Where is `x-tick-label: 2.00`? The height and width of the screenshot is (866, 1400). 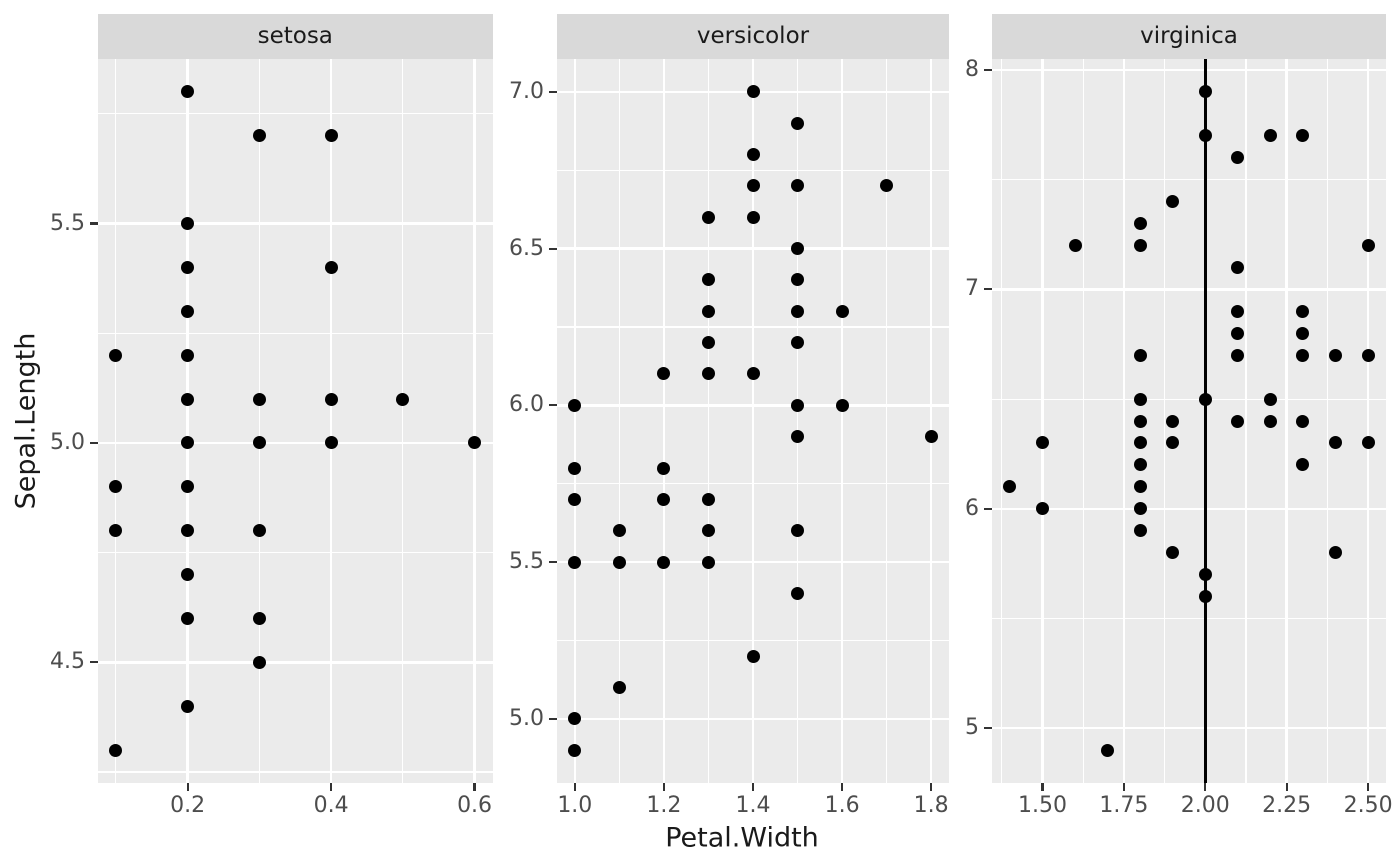 x-tick-label: 2.00 is located at coordinates (1205, 805).